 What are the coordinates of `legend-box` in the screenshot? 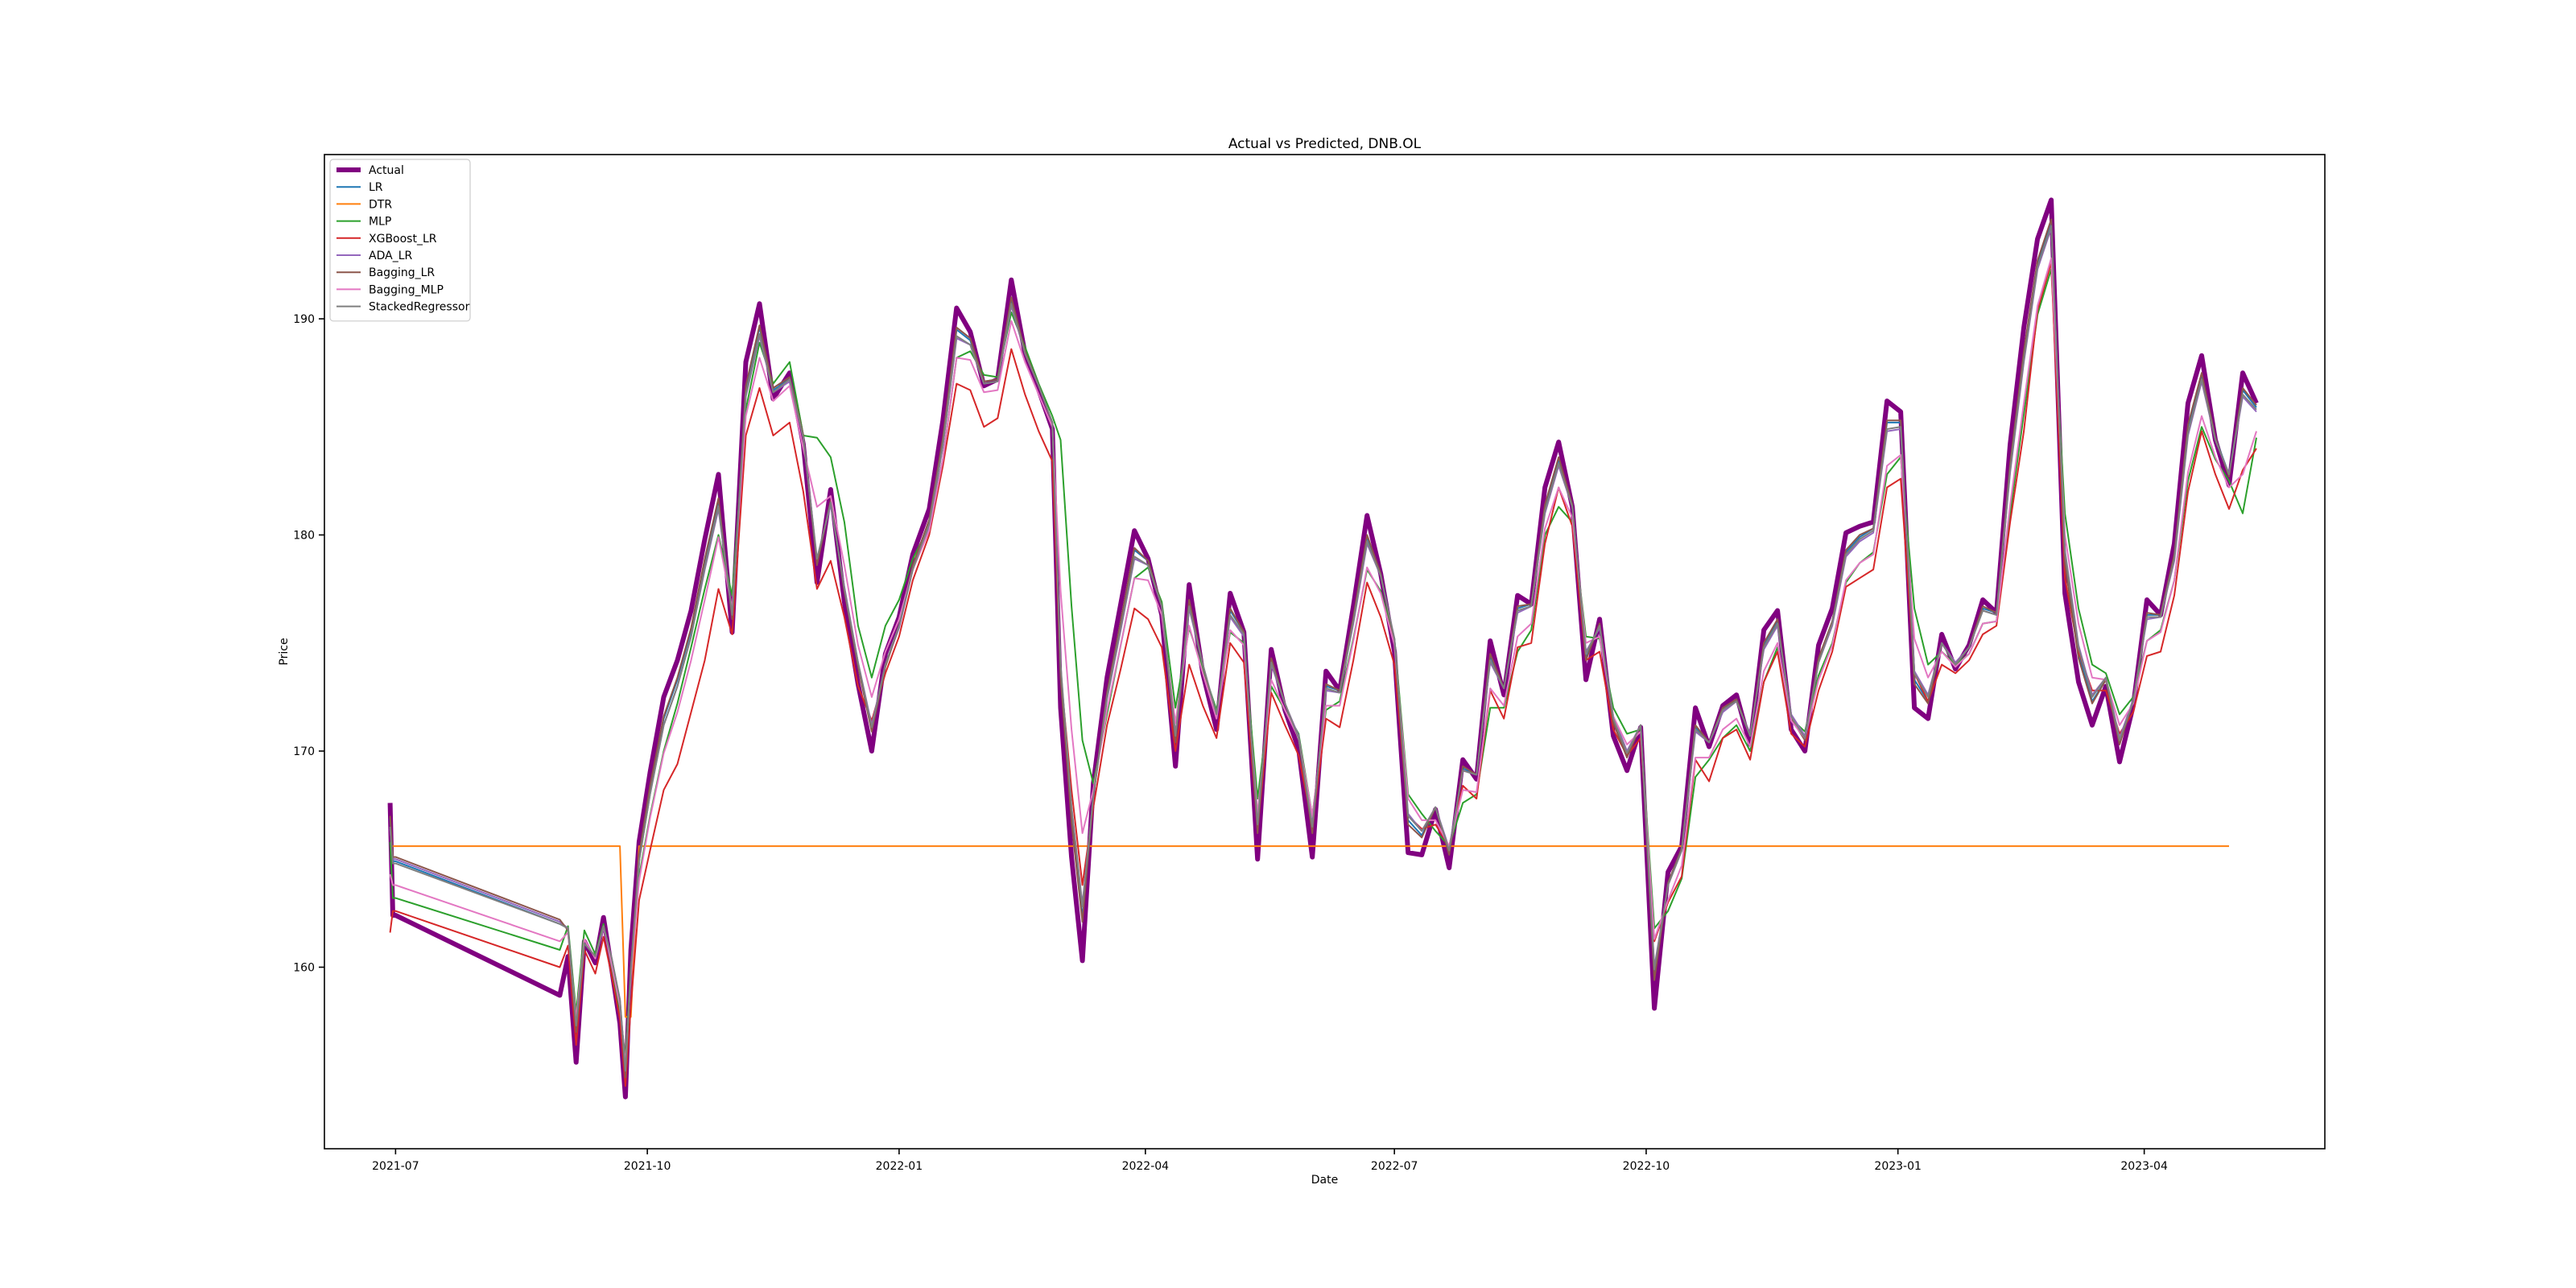 It's located at (400, 240).